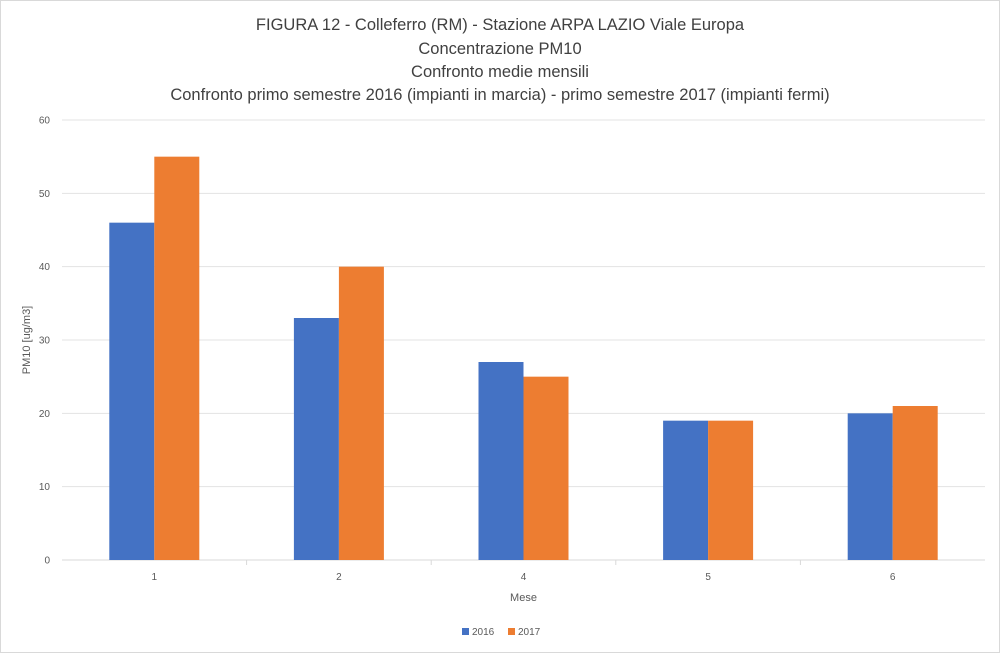 The height and width of the screenshot is (653, 1000). I want to click on y-tick-label: 60, so click(45, 121).